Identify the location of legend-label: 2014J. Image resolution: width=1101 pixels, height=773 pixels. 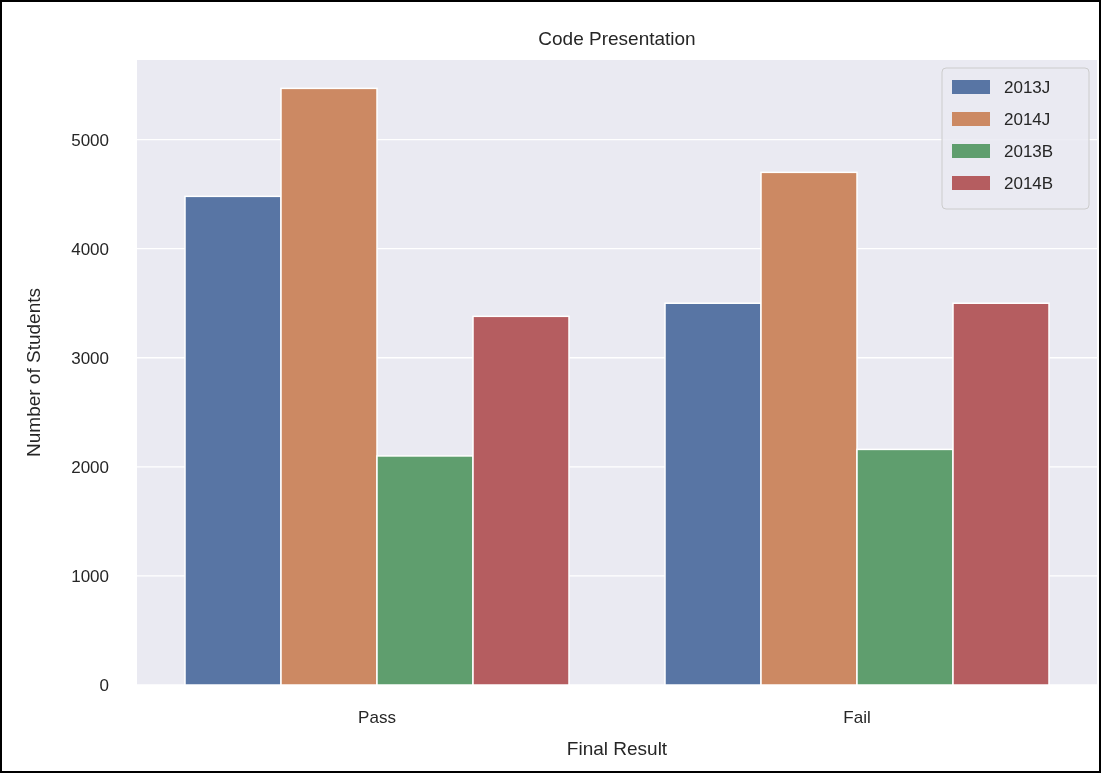
(1027, 119).